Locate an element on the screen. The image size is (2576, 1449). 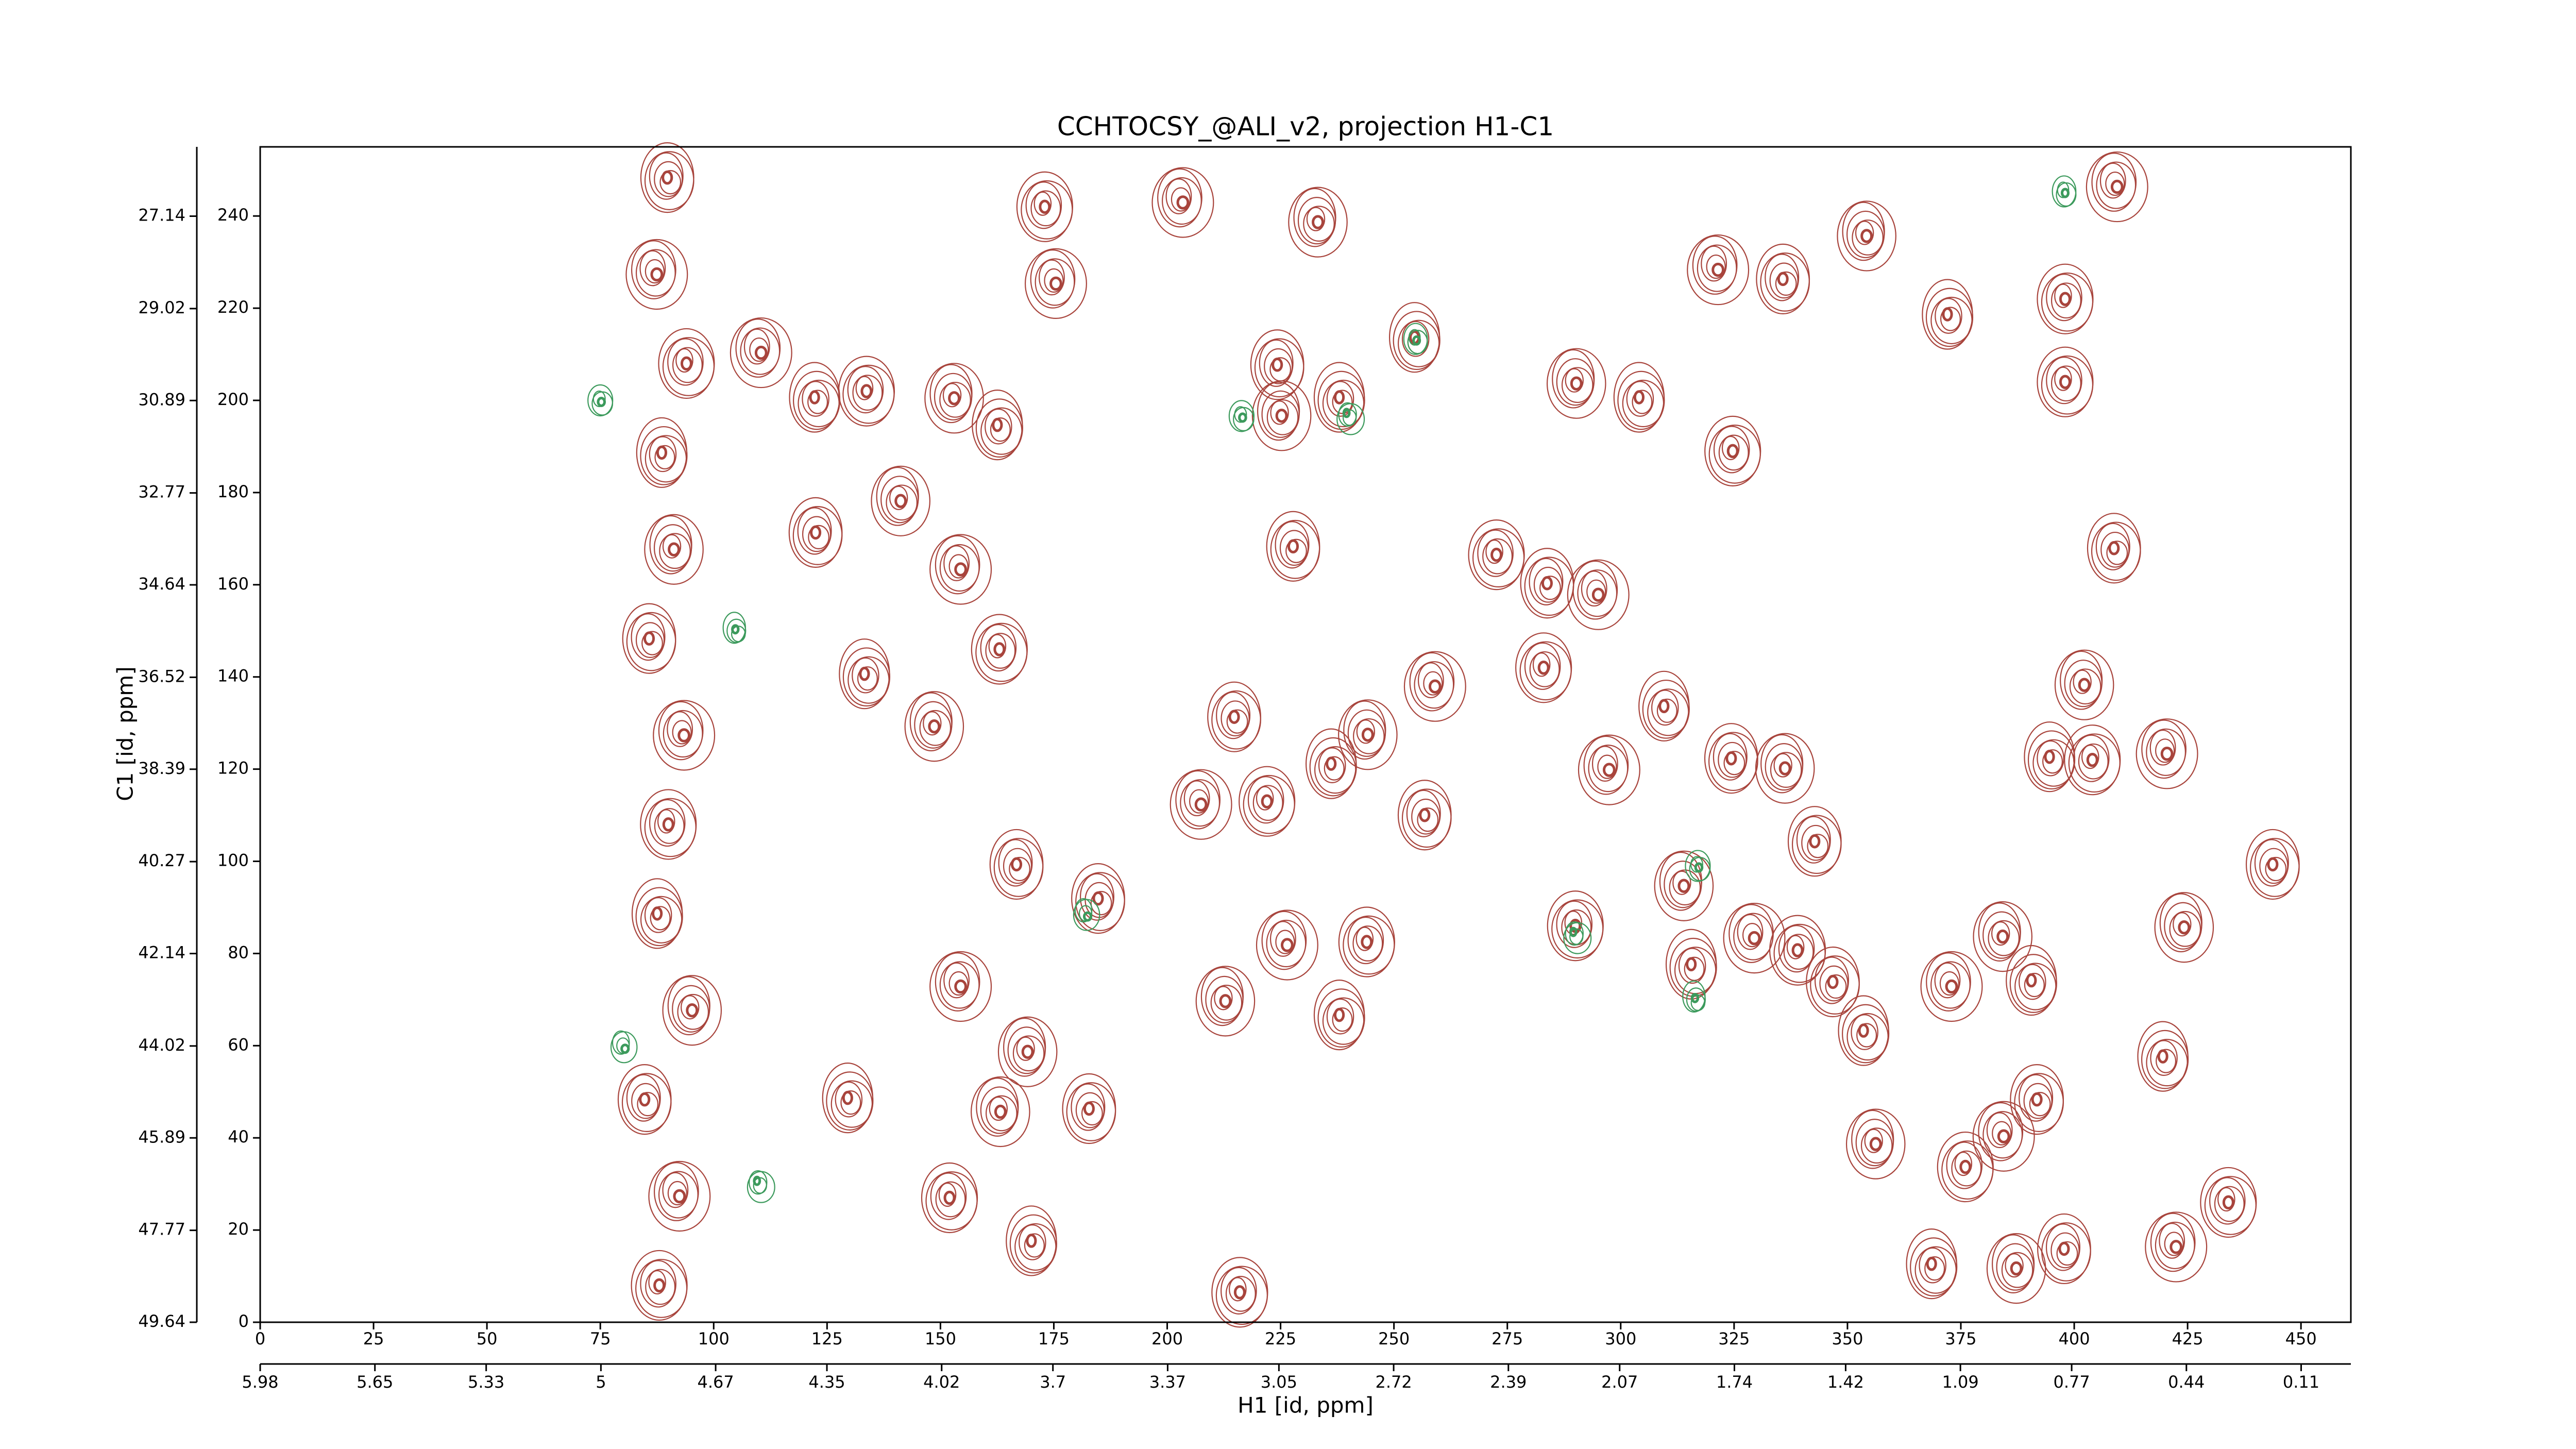
y-tick-label: 220 is located at coordinates (233, 307).